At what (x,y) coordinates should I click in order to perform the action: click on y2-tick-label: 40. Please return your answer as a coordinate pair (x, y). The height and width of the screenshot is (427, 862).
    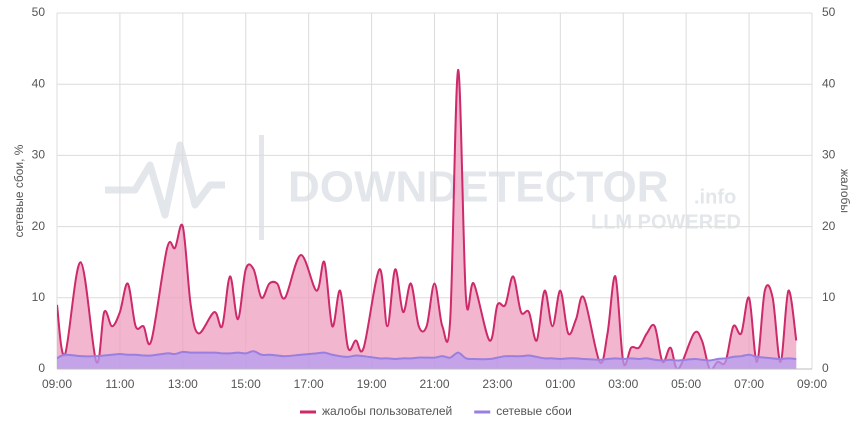
    Looking at the image, I should click on (829, 83).